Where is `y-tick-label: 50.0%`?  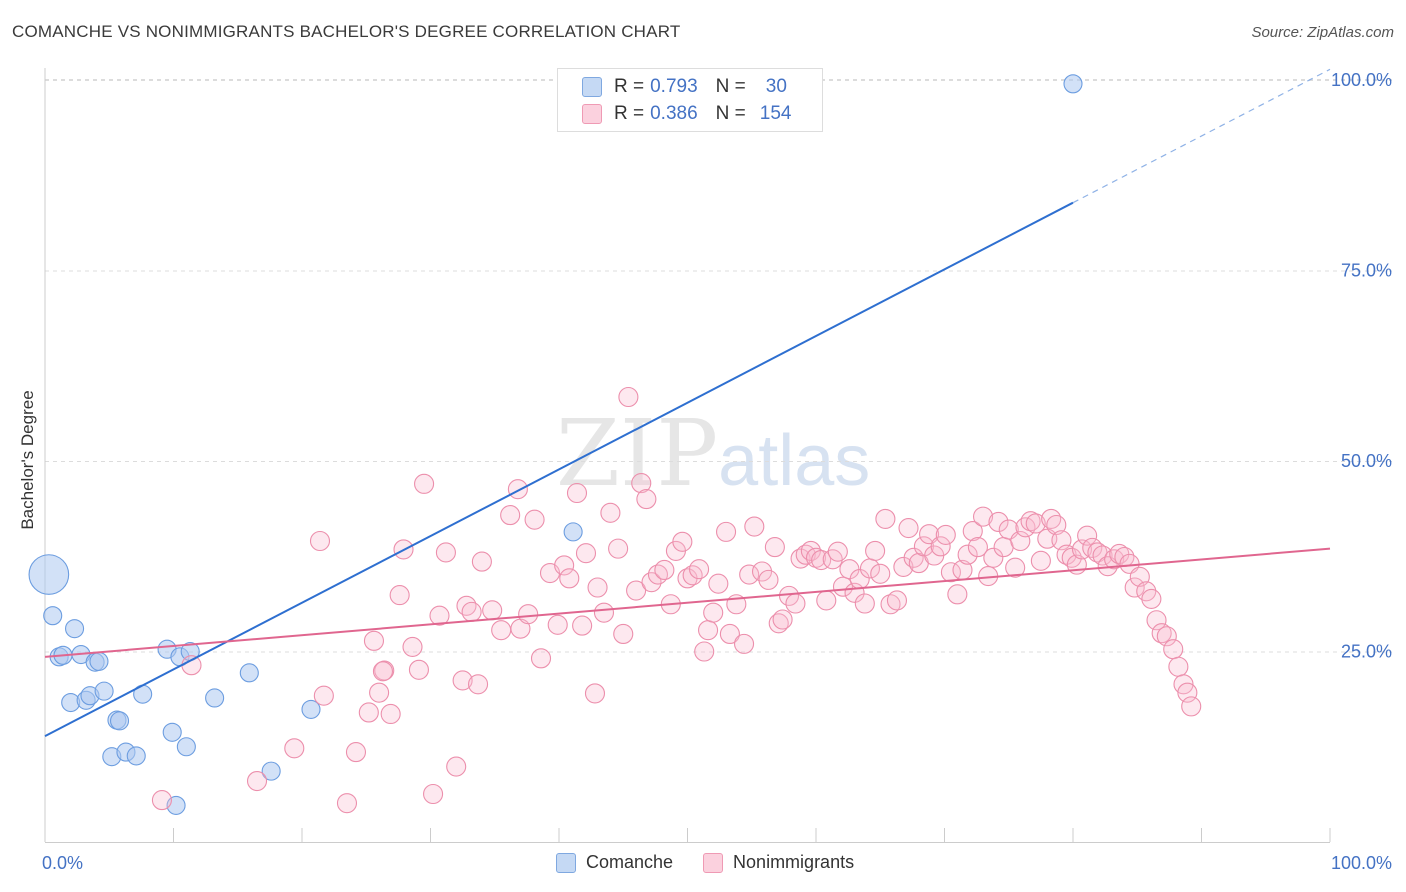 y-tick-label: 50.0% is located at coordinates (1366, 461).